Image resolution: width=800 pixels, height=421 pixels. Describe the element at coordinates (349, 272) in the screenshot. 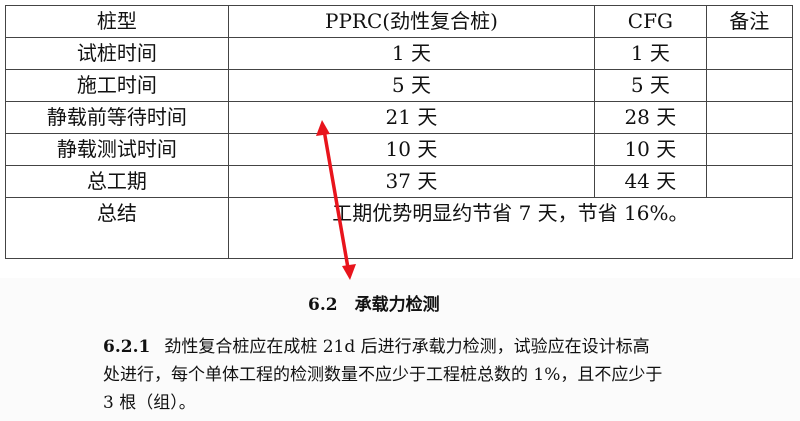

I see `arrow-head-down-icon` at that location.